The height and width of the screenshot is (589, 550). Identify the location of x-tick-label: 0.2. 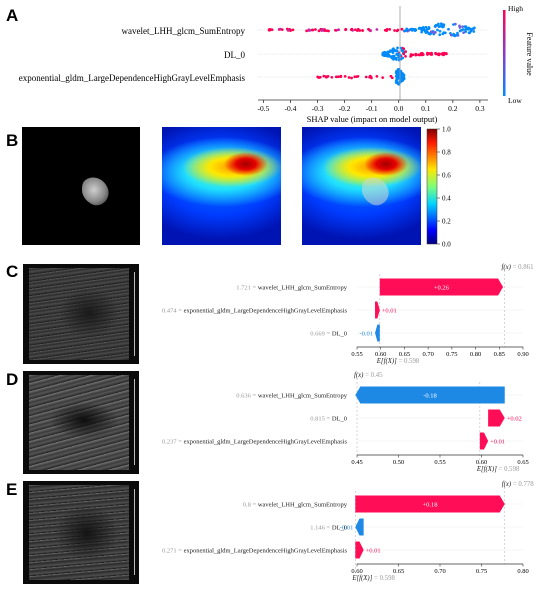
(453, 108).